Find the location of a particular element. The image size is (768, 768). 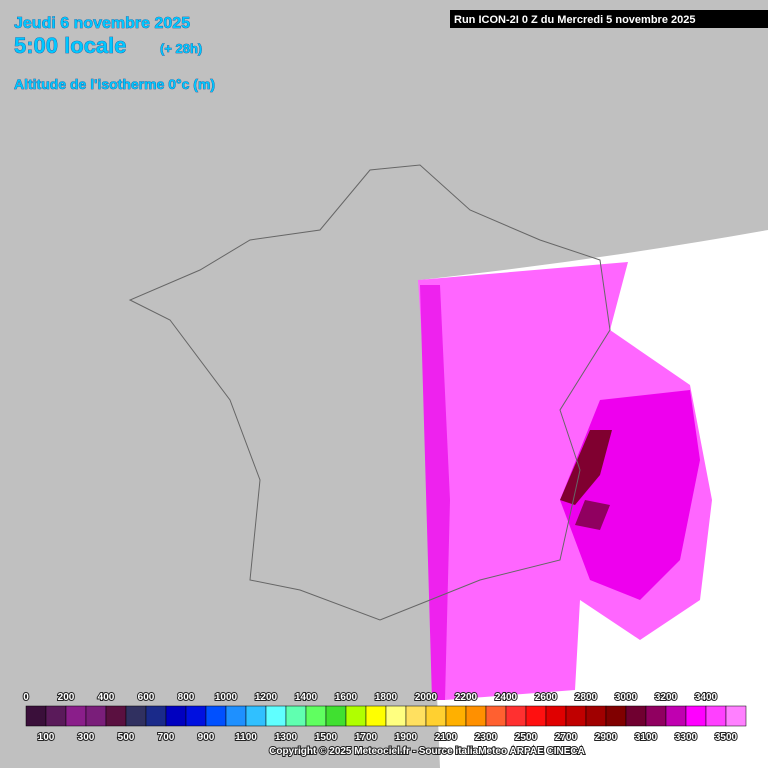

legend-label: 2500 is located at coordinates (526, 737).